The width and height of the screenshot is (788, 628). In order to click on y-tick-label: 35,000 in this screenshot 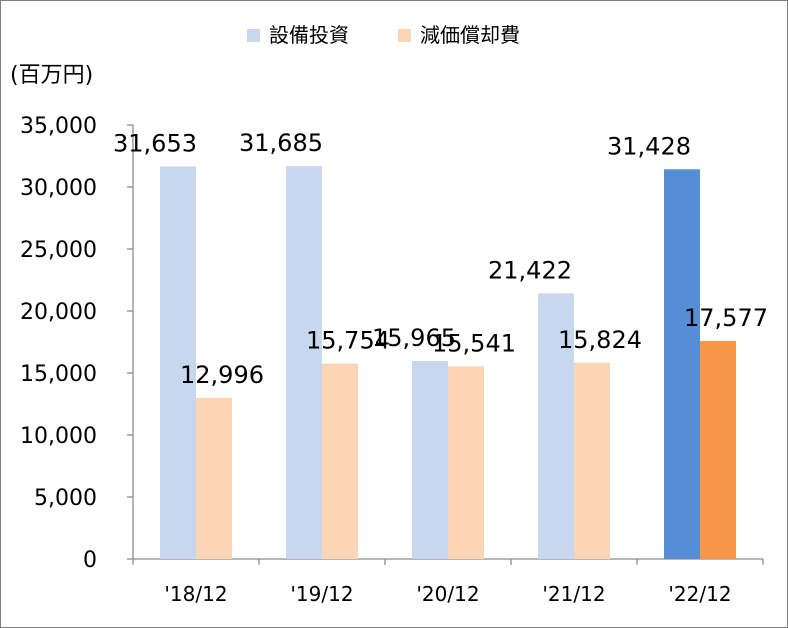, I will do `click(58, 126)`.